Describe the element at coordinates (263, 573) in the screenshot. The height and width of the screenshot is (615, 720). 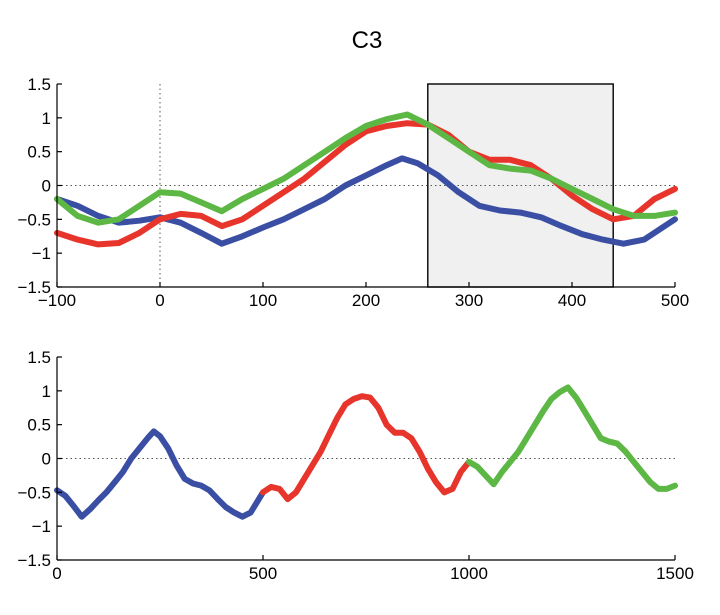
I see `bottom-x-tick-label: 500` at that location.